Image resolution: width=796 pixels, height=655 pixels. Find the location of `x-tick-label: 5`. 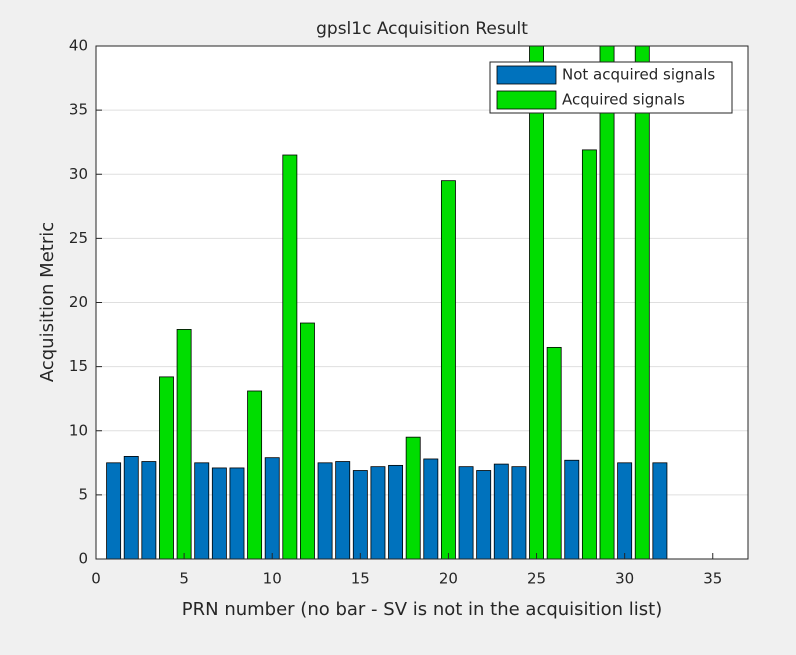

x-tick-label: 5 is located at coordinates (184, 579).